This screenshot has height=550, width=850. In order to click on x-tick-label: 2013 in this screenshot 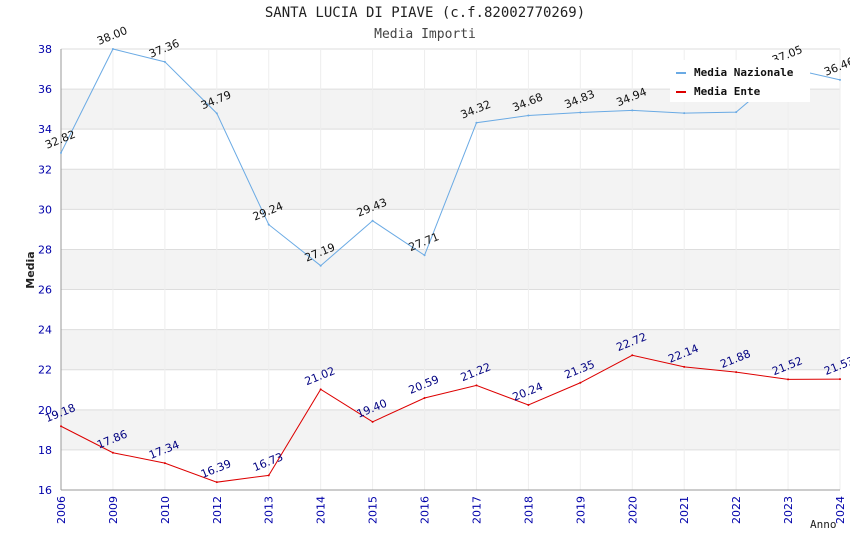, I will do `click(269, 510)`.